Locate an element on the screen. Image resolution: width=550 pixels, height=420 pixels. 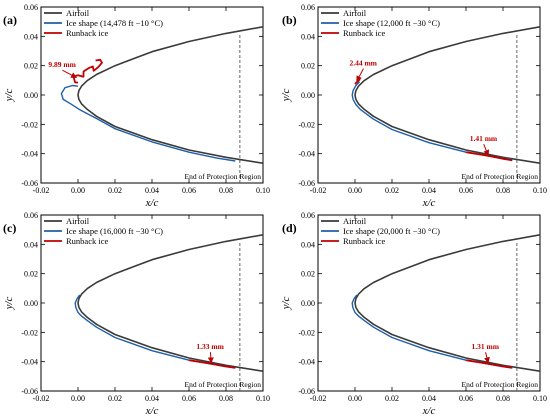
thickness-annotation: 1.31 mm is located at coordinates (486, 346).